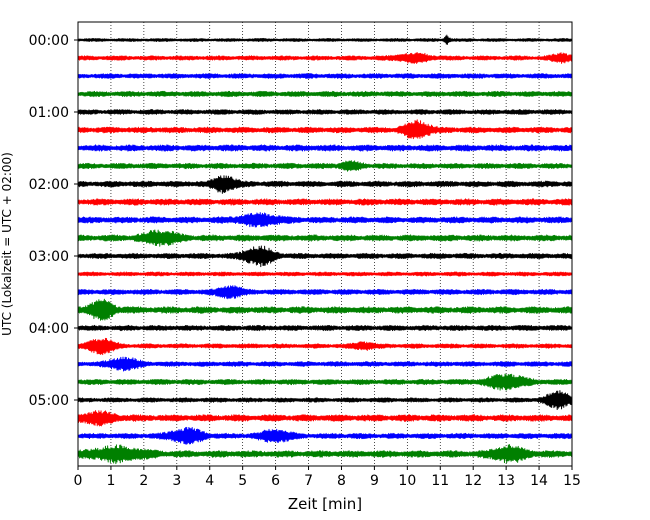 The image size is (650, 520). Describe the element at coordinates (407, 481) in the screenshot. I see `x-tick-label: 10` at that location.